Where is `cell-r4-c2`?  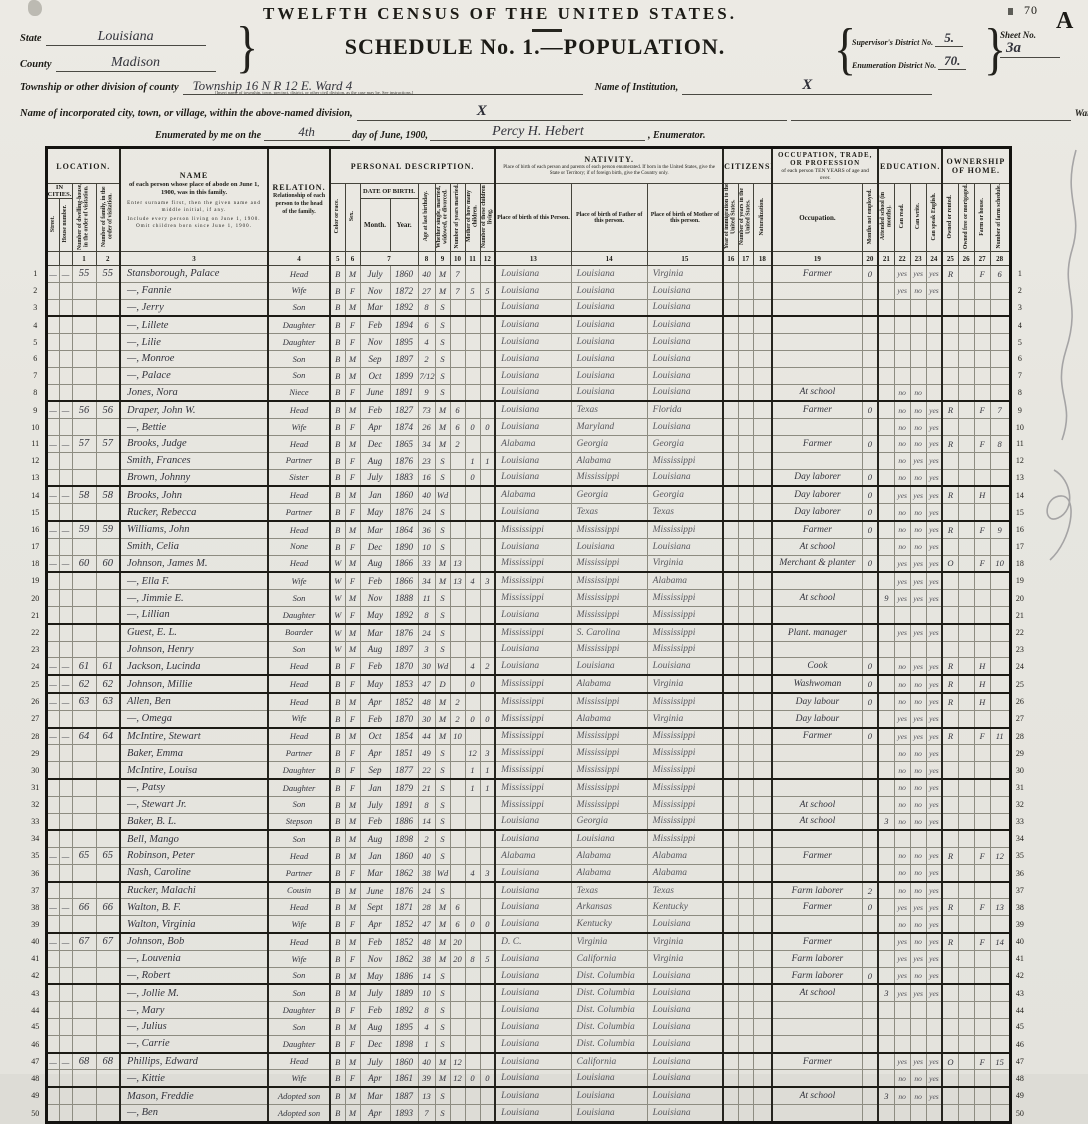 cell-r4-c2 is located at coordinates (65, 325).